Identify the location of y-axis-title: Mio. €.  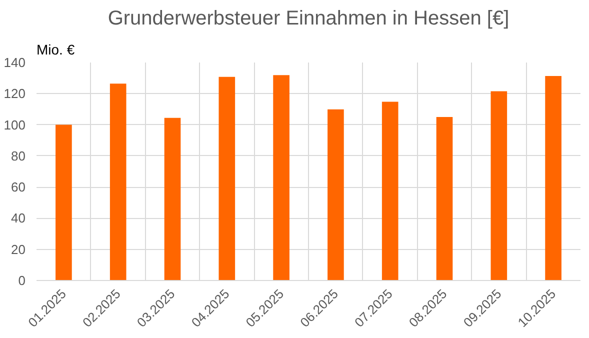
(55, 50).